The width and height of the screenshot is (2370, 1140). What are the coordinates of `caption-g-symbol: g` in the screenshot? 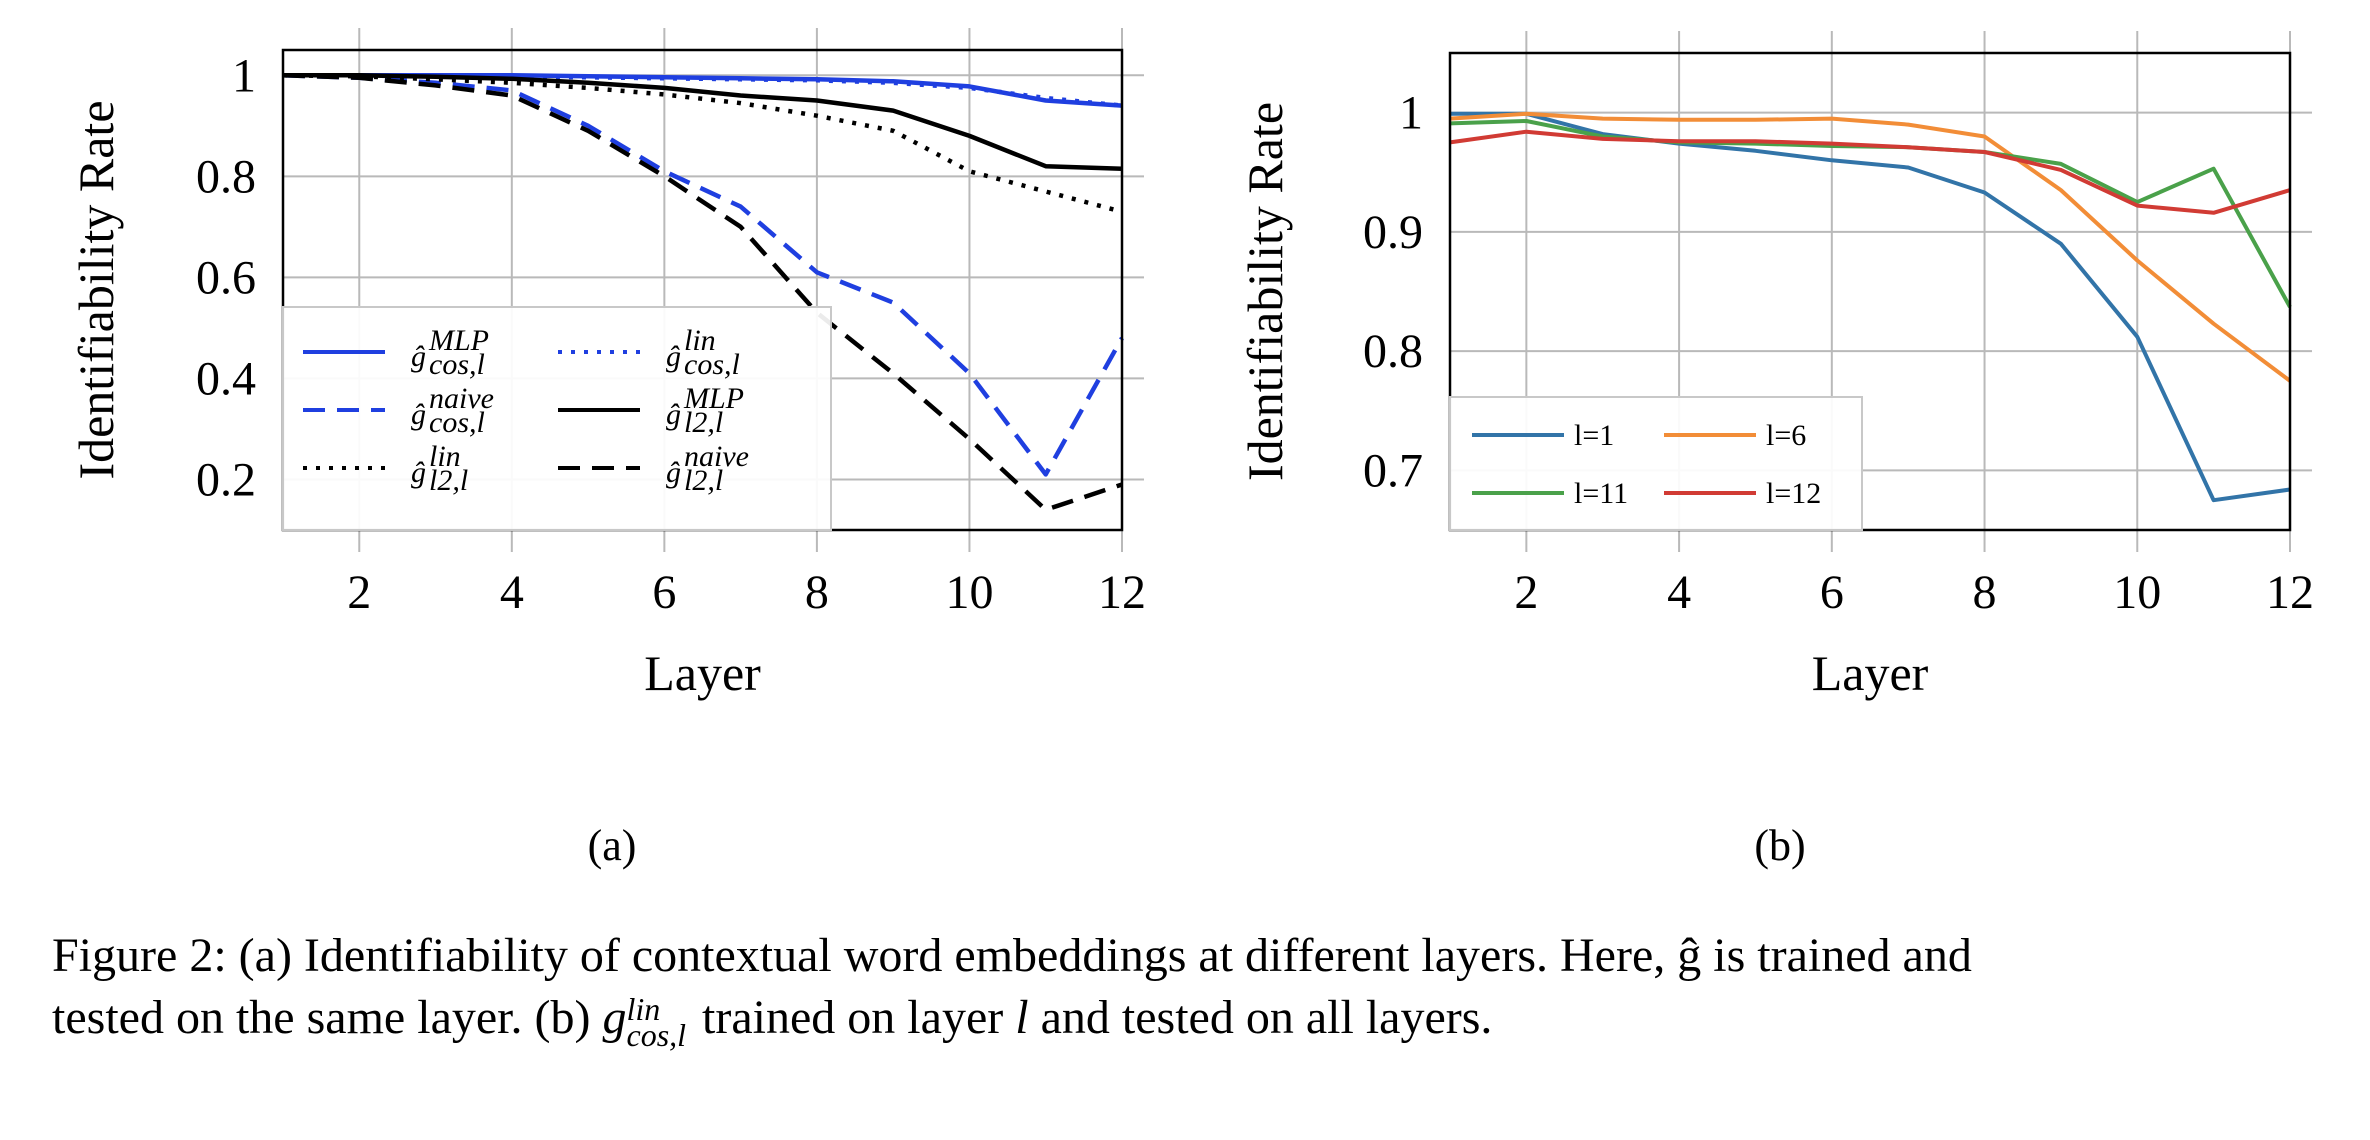 It's located at (614, 1017).